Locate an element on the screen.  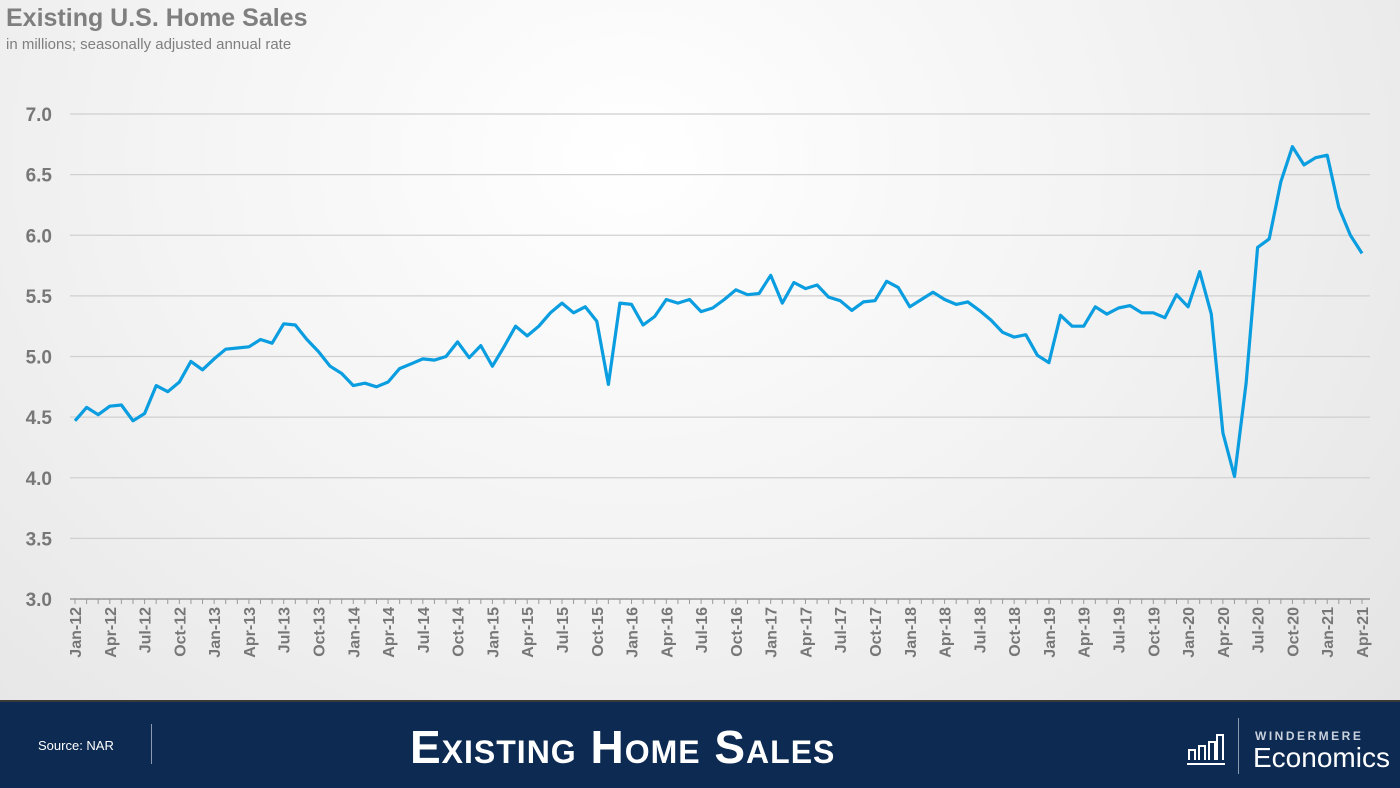
y-tick-label: 3.0 is located at coordinates (39, 600).